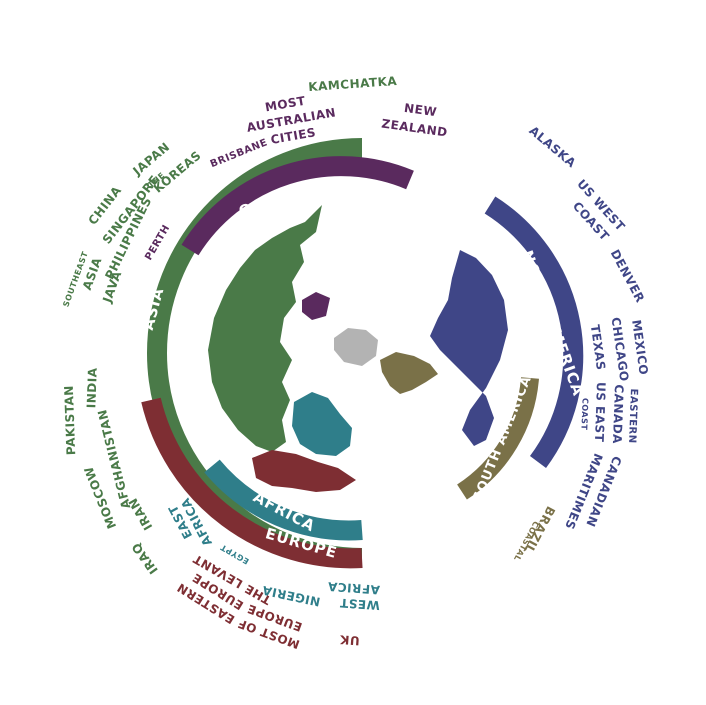  I want to click on label-west: WEST, so click(359, 604).